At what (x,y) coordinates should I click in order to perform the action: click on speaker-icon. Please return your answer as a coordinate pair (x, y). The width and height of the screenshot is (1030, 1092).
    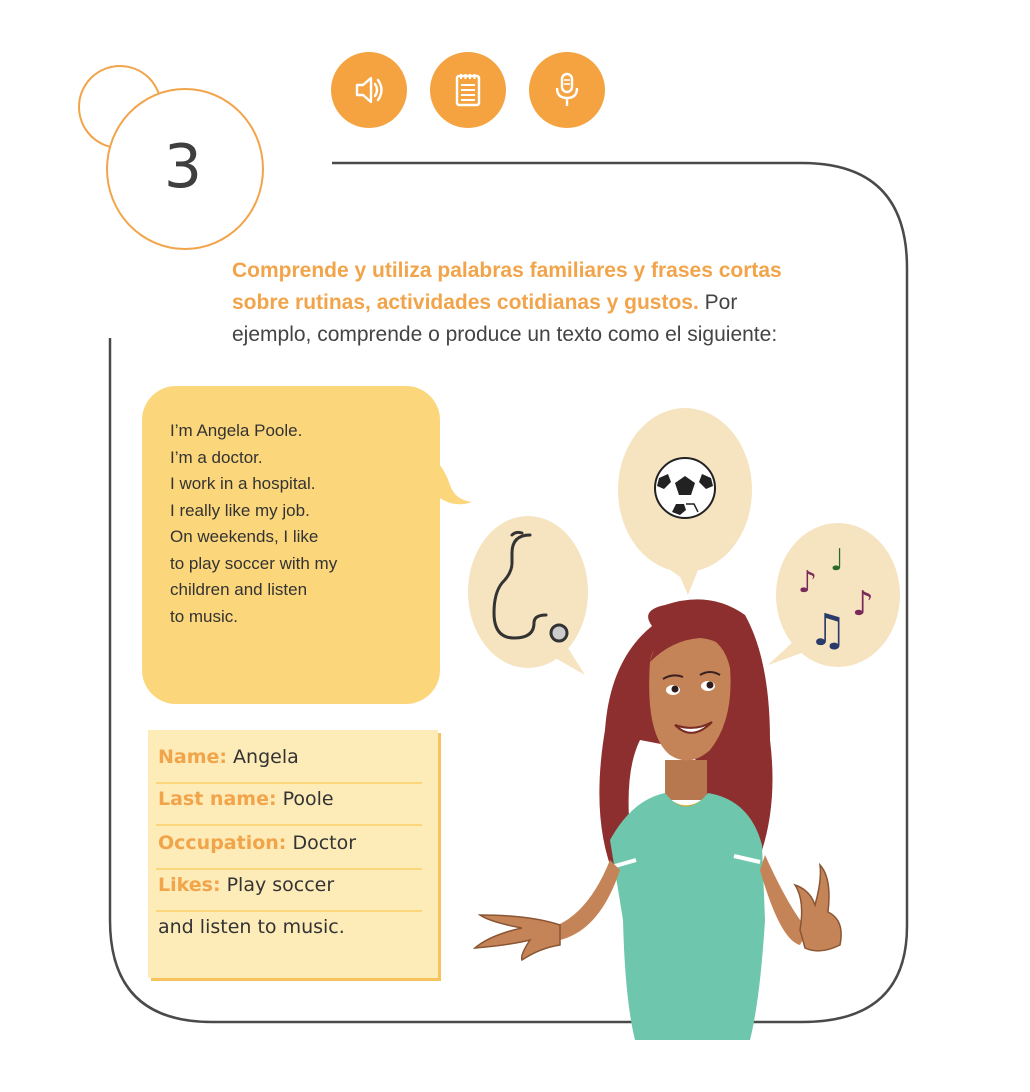
    Looking at the image, I should click on (369, 90).